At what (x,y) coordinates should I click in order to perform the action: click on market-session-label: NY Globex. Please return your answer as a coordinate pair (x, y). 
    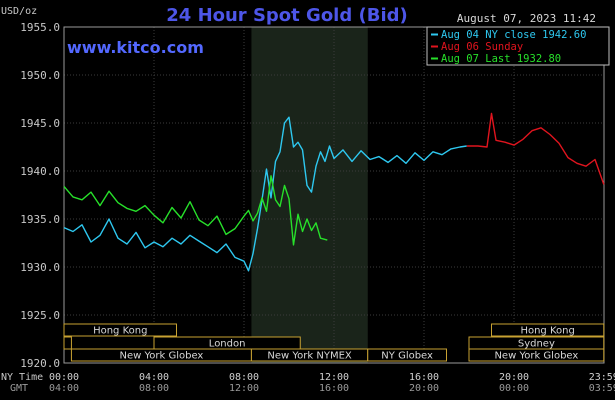
    Looking at the image, I should click on (407, 356).